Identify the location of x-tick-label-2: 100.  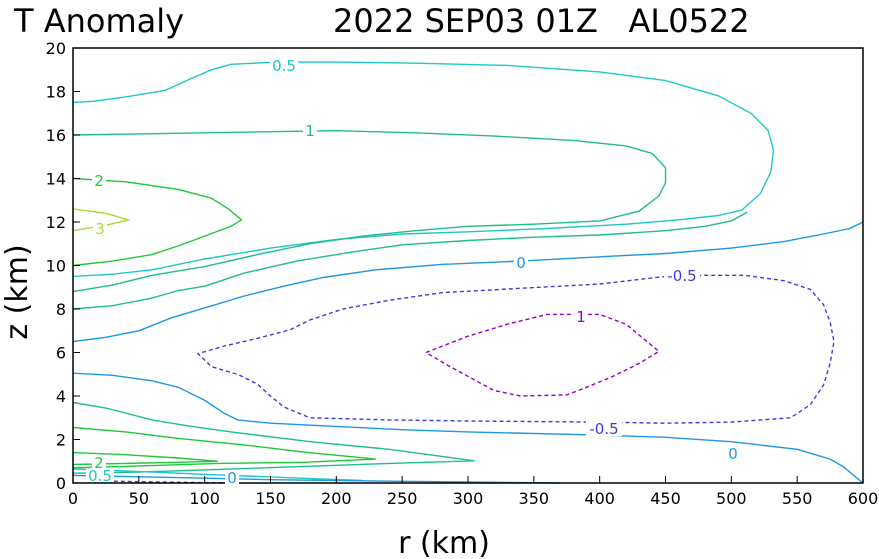
(204, 498).